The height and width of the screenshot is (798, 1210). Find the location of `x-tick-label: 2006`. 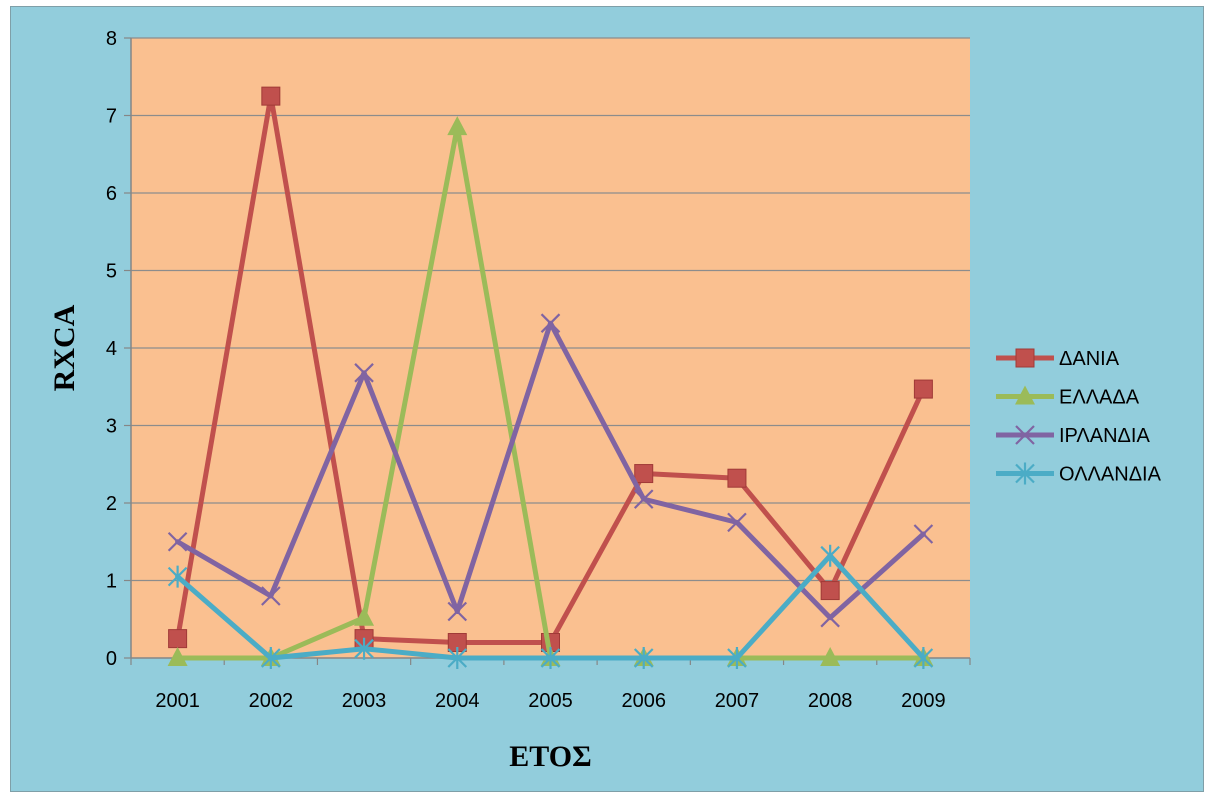

x-tick-label: 2006 is located at coordinates (643, 701).